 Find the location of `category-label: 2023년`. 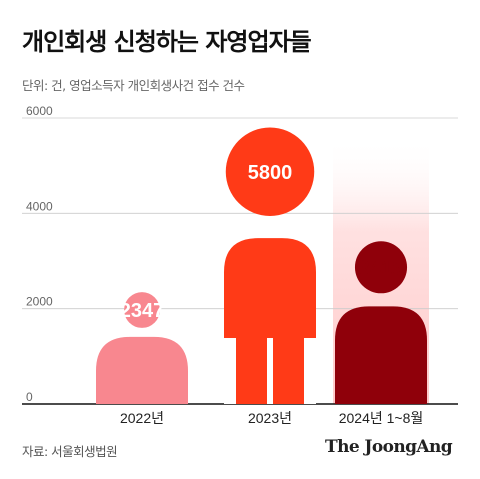

category-label: 2023년 is located at coordinates (270, 418).